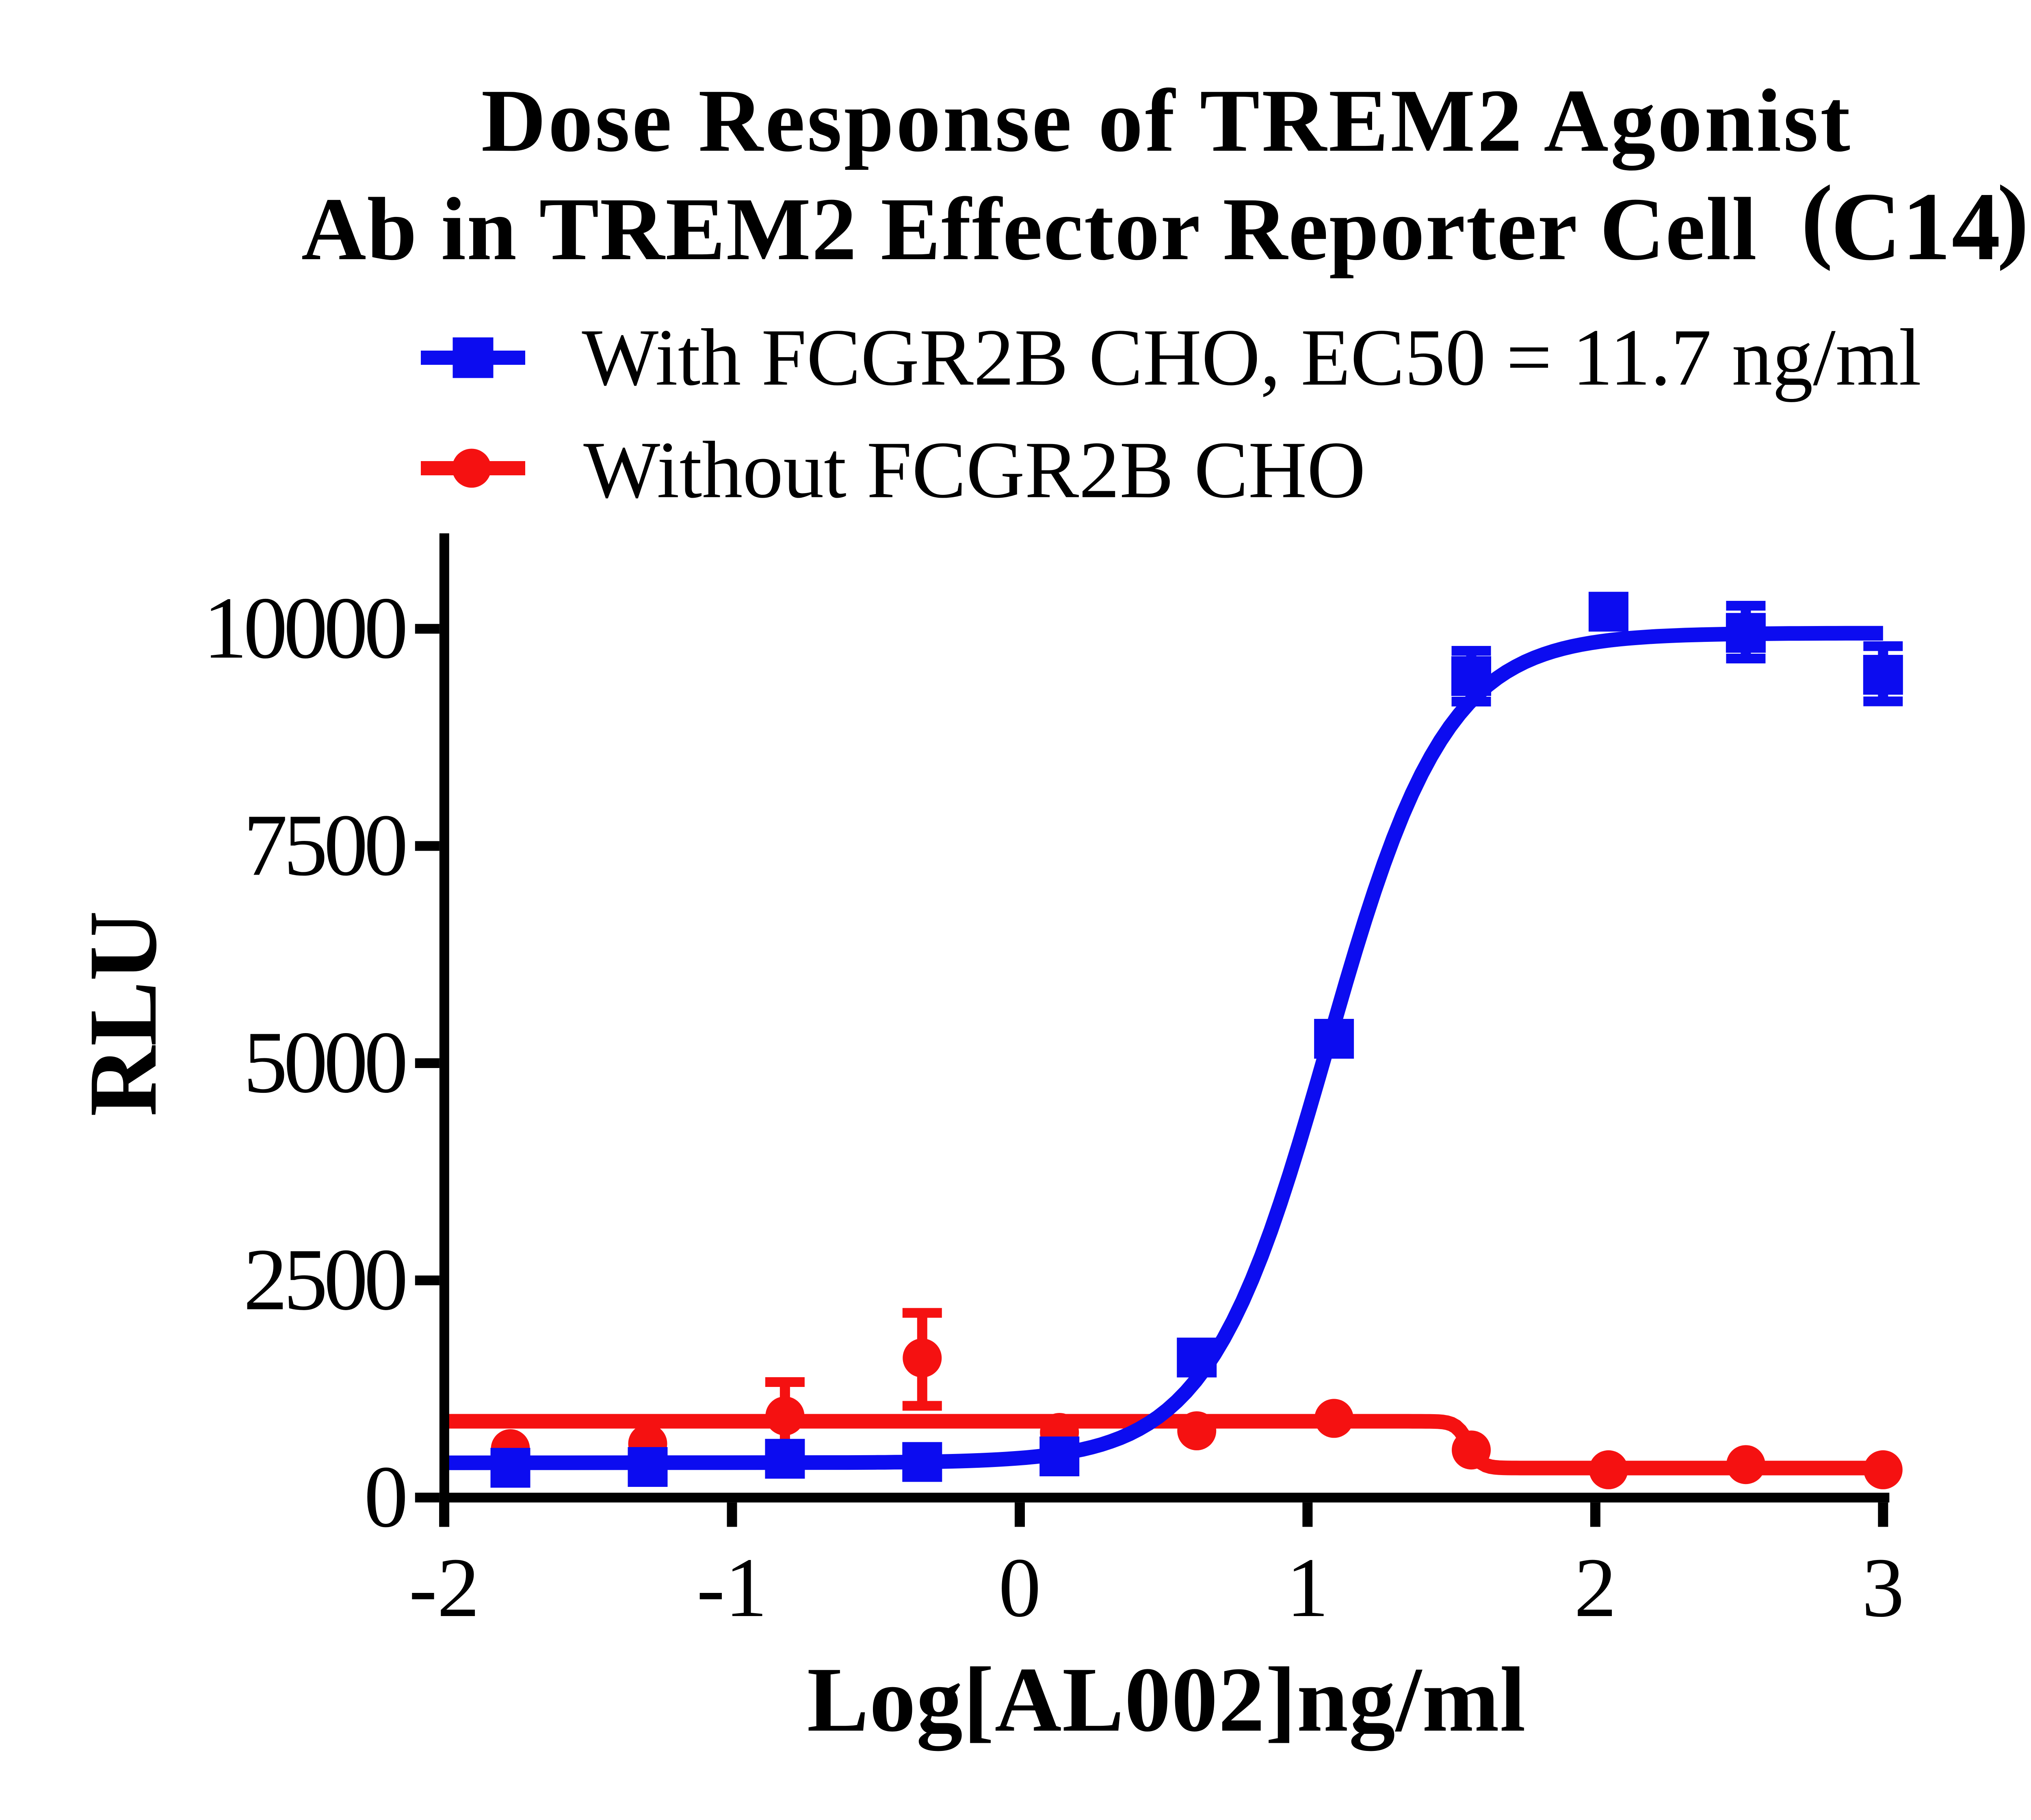  Describe the element at coordinates (974, 470) in the screenshot. I see `svg-text: Without FCGR2B CHO` at that location.